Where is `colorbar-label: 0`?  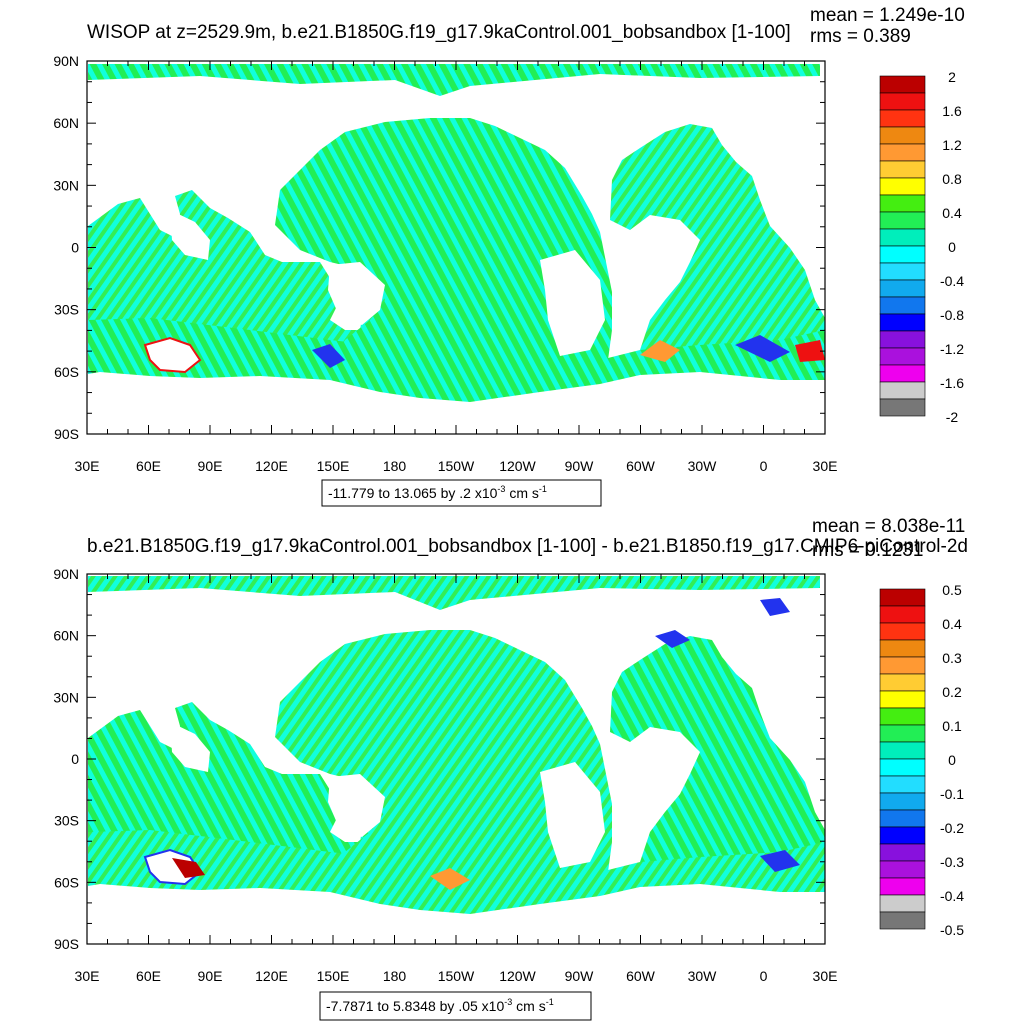
colorbar-label: 0 is located at coordinates (952, 247).